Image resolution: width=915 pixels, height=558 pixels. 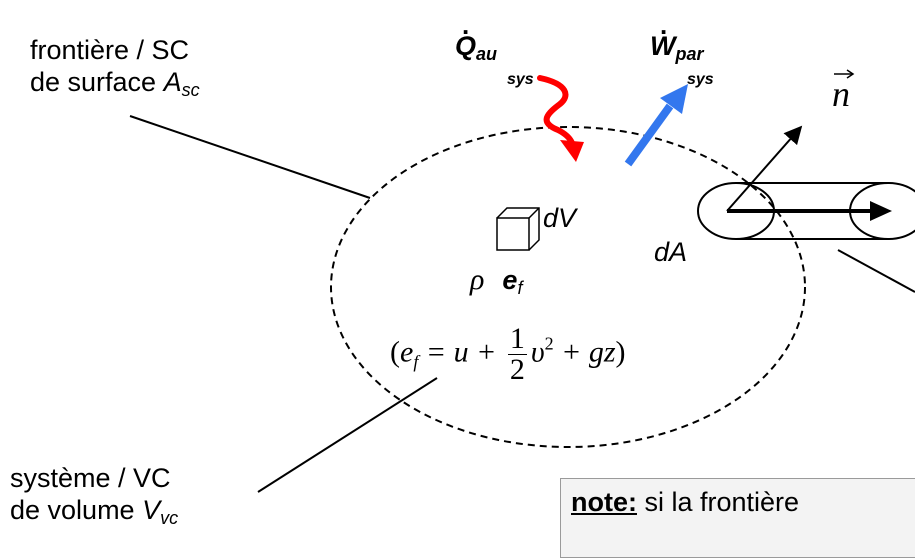 I want to click on work-subscript: par, so click(x=689, y=54).